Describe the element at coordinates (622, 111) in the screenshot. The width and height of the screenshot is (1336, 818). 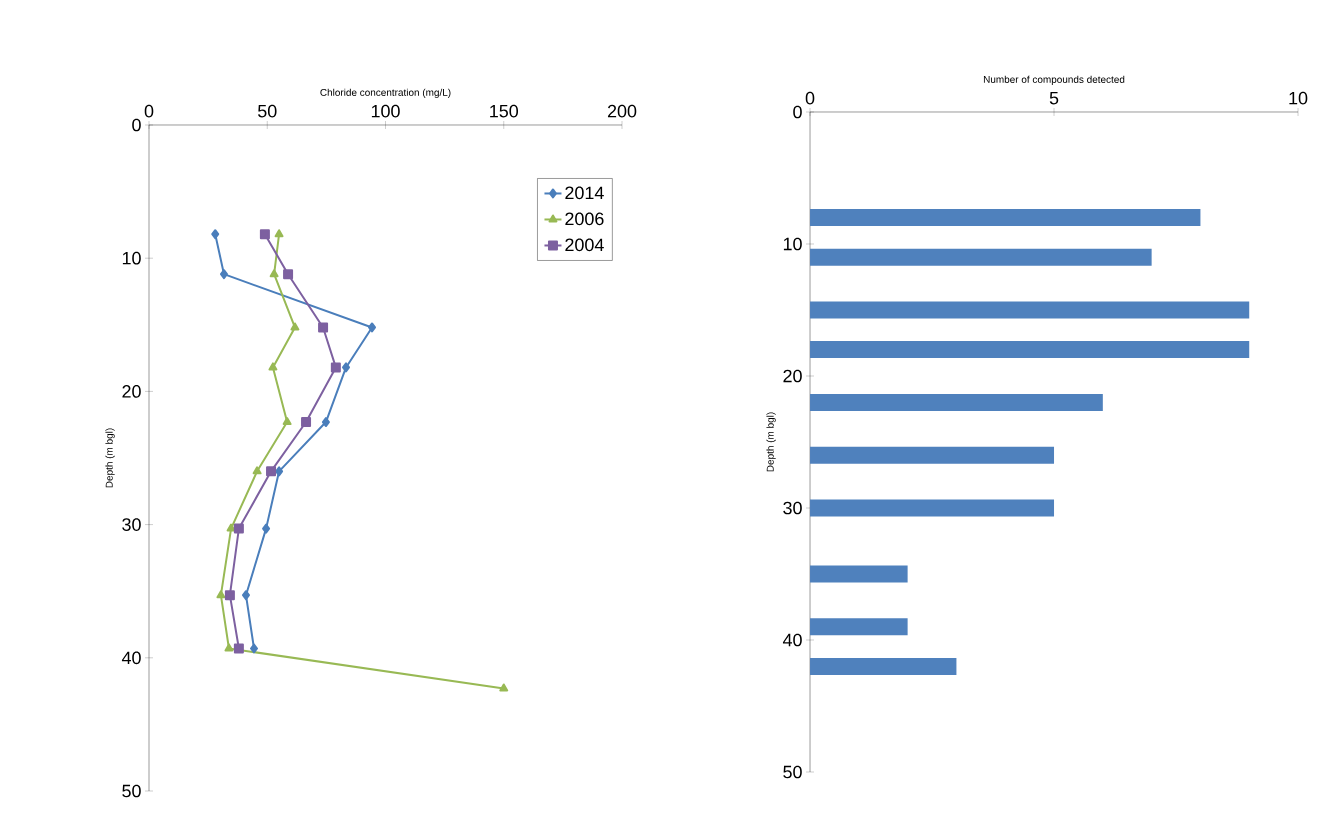
I see `x-tick-label: 200` at that location.